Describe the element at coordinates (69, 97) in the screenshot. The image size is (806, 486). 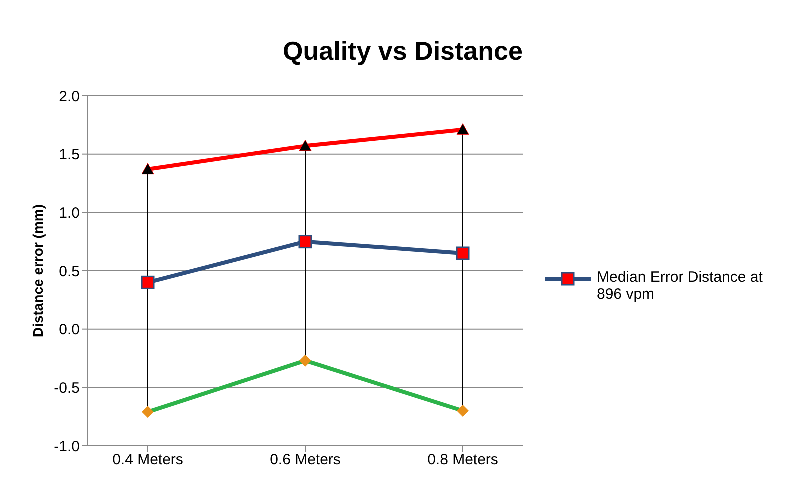
I see `y-tick-label: 2.0` at that location.